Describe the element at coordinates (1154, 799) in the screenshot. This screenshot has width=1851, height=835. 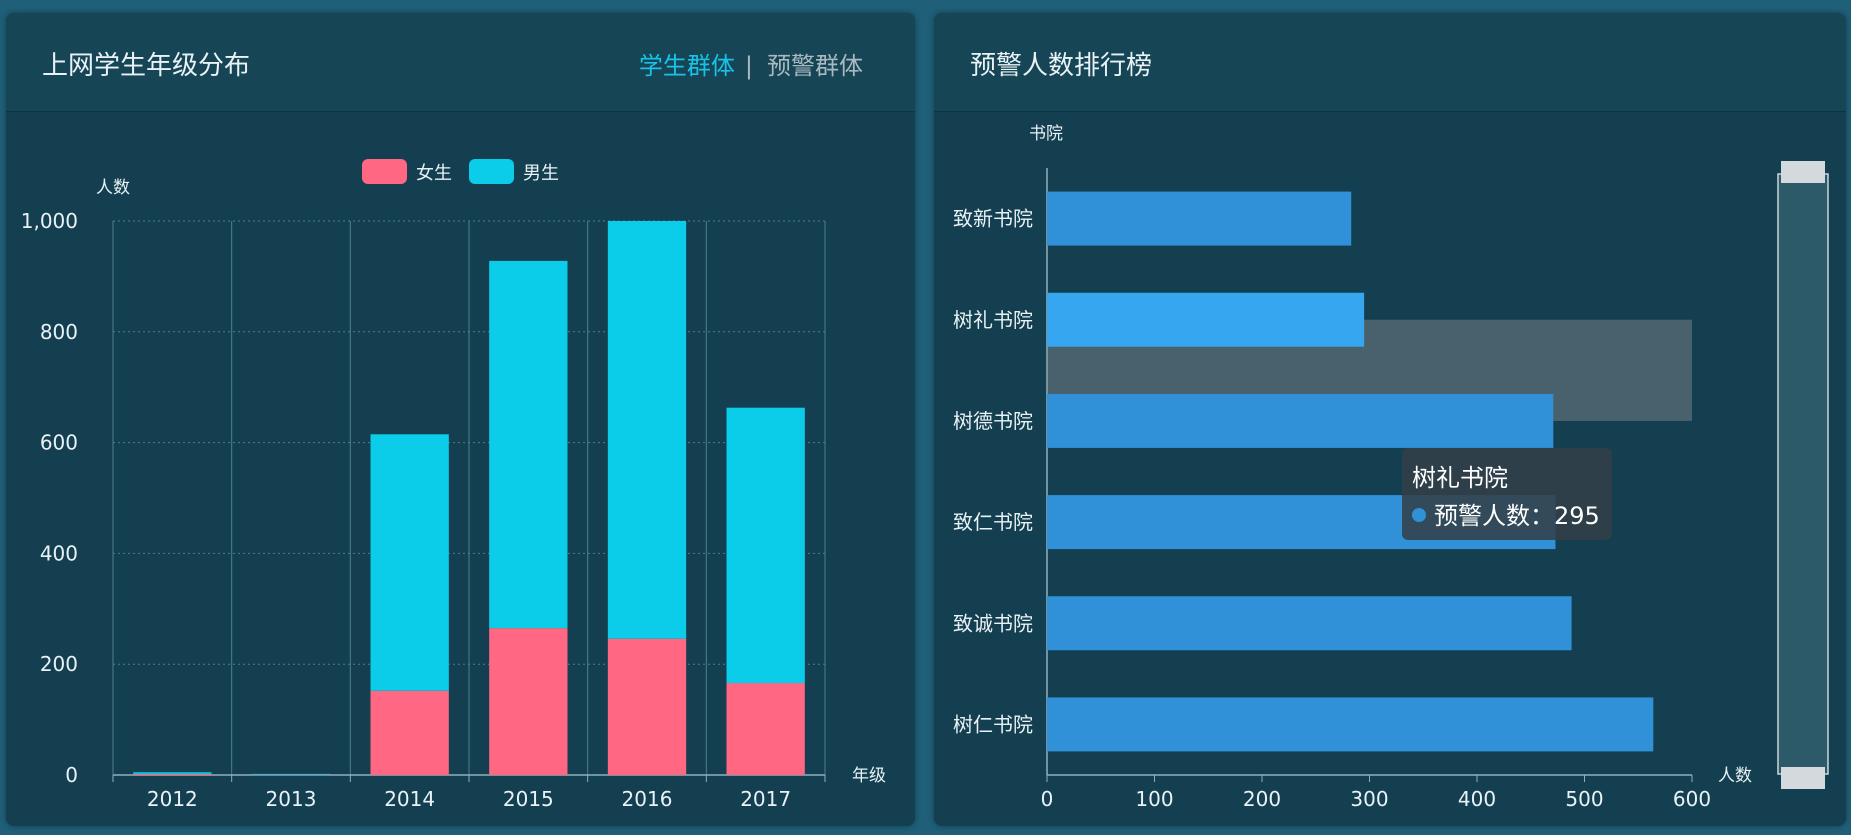
I see `x-tick-label: 100` at that location.